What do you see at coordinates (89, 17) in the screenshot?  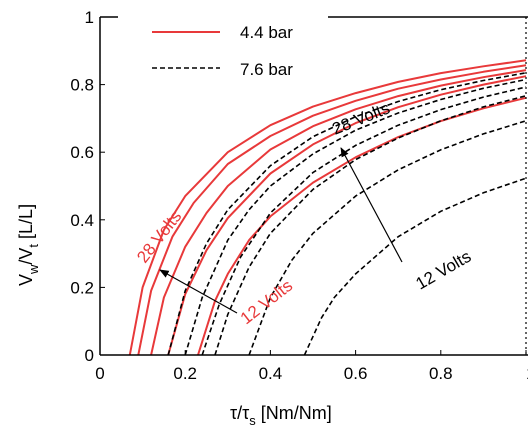 I see `y-tick-label-5: 1` at bounding box center [89, 17].